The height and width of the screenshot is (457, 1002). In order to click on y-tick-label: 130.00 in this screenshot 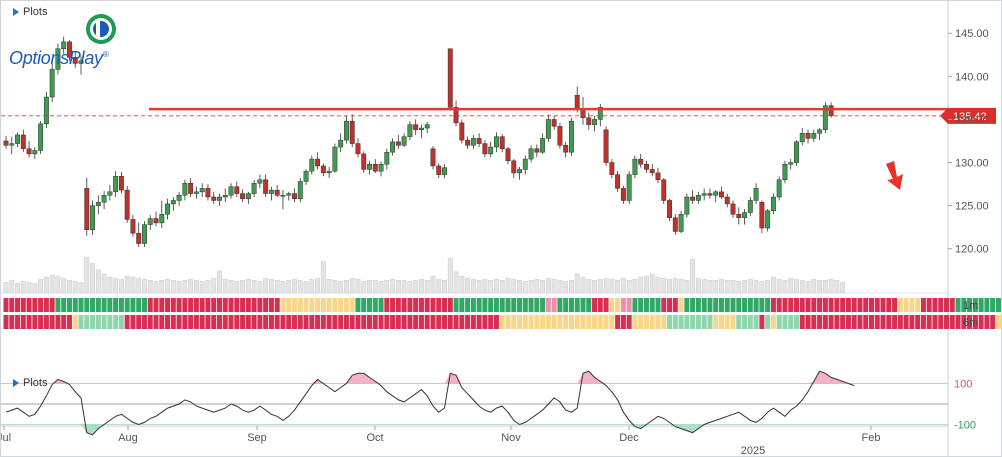, I will do `click(972, 164)`.